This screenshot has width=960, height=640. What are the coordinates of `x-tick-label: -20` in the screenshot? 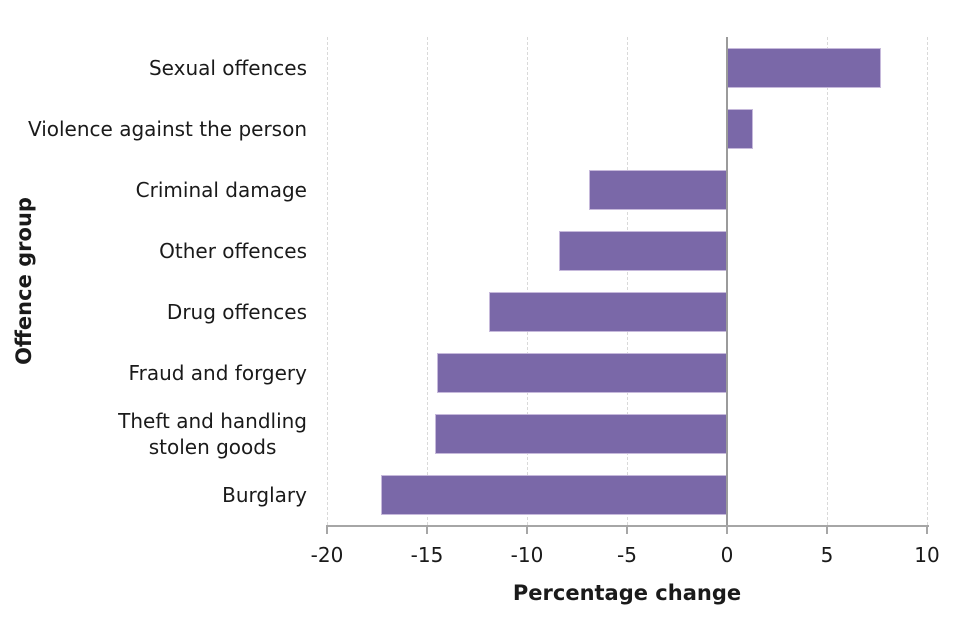 It's located at (327, 555).